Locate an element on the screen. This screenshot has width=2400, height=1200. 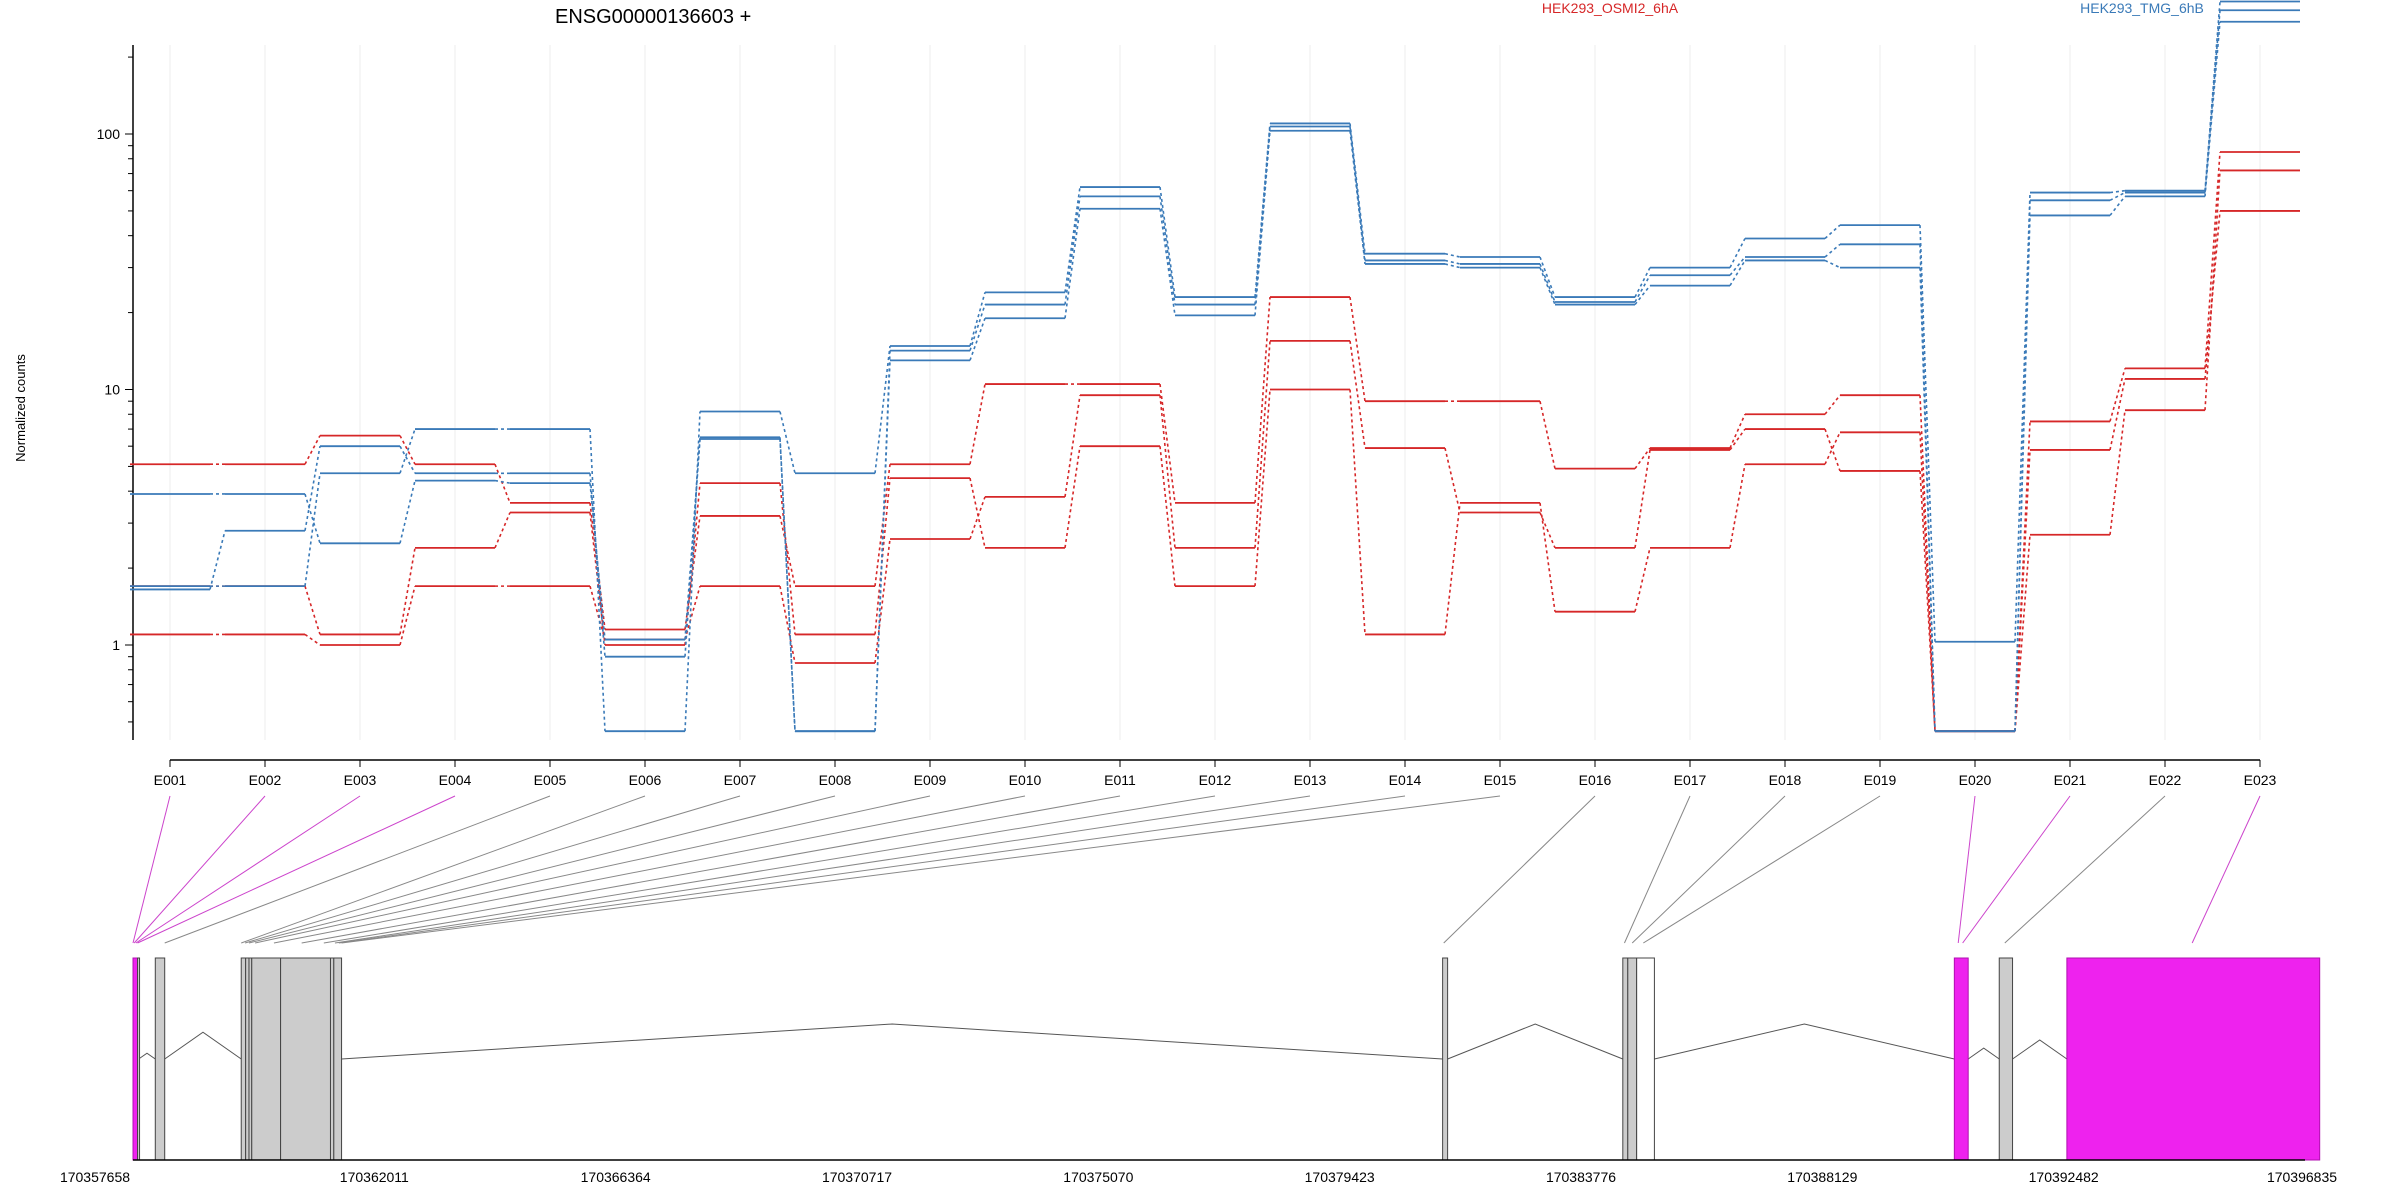
x-tick-label: E002 is located at coordinates (265, 780).